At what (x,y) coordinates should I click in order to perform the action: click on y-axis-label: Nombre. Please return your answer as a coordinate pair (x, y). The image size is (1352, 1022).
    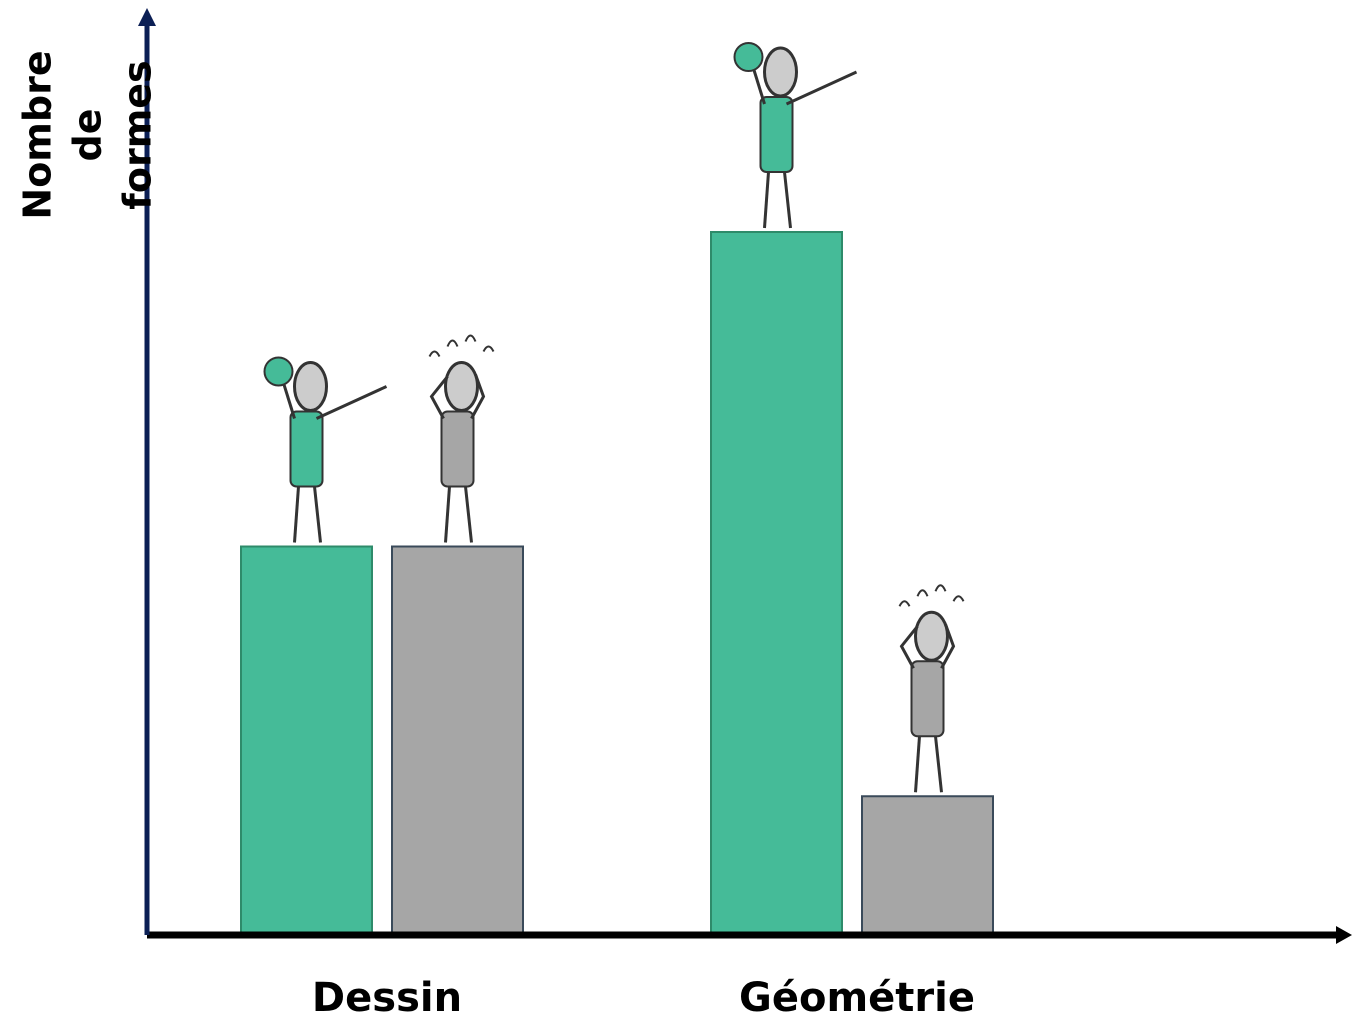
    Looking at the image, I should click on (38, 134).